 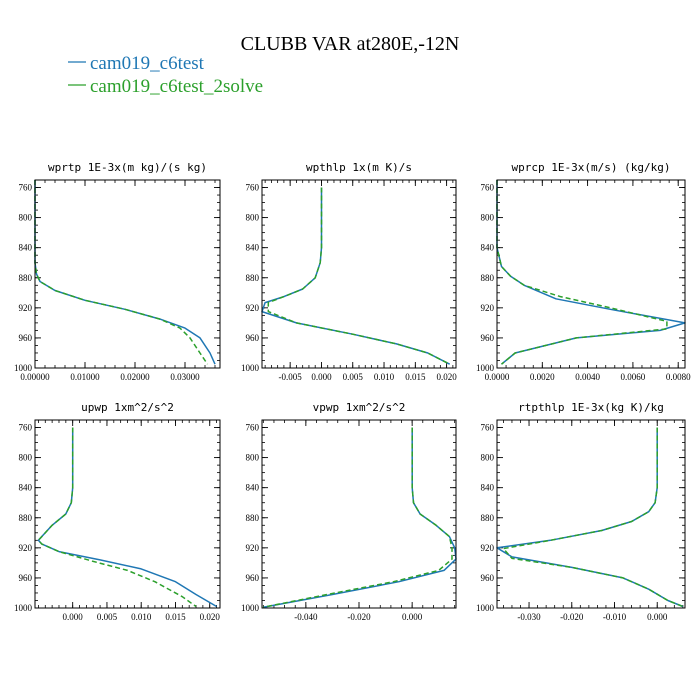 I want to click on figure-title: CLUBB VAR at280E,-12N, so click(x=350, y=44).